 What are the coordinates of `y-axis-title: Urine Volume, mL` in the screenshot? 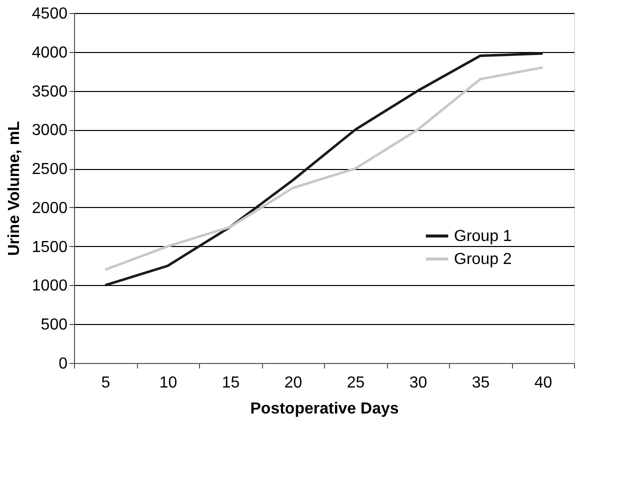 It's located at (14, 188).